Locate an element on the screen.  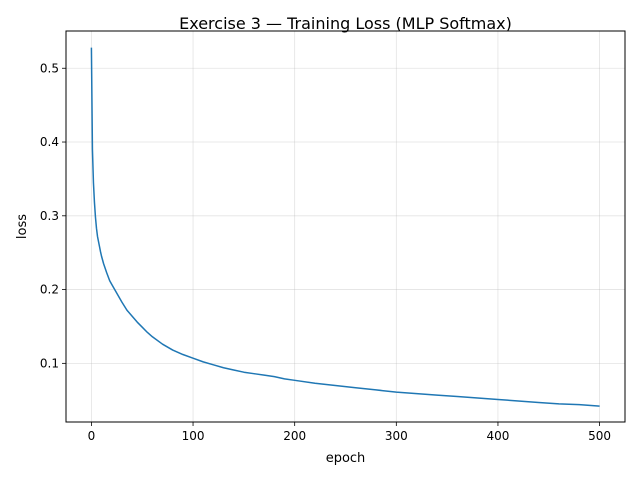
y-tick-label: 0.2 is located at coordinates (49, 290).